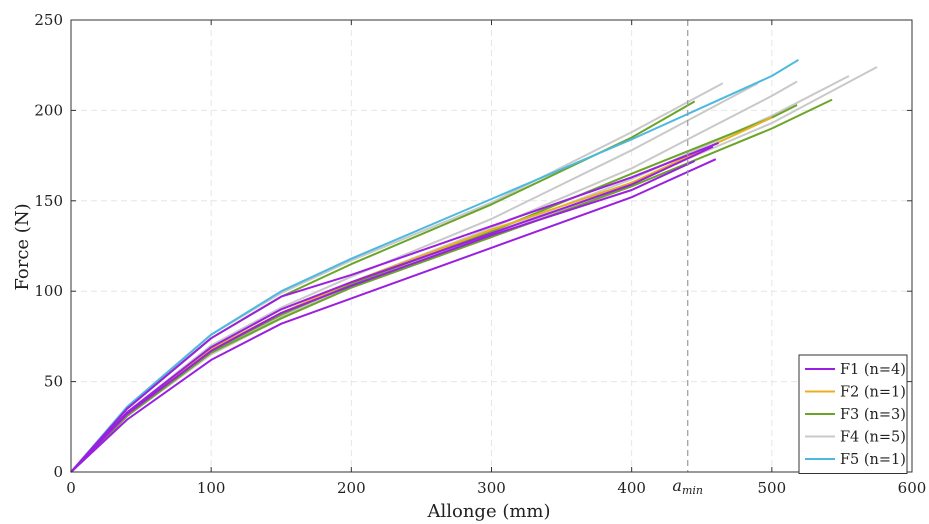 The height and width of the screenshot is (524, 929). What do you see at coordinates (873, 415) in the screenshot?
I see `legend-label: F3 (n=3)` at bounding box center [873, 415].